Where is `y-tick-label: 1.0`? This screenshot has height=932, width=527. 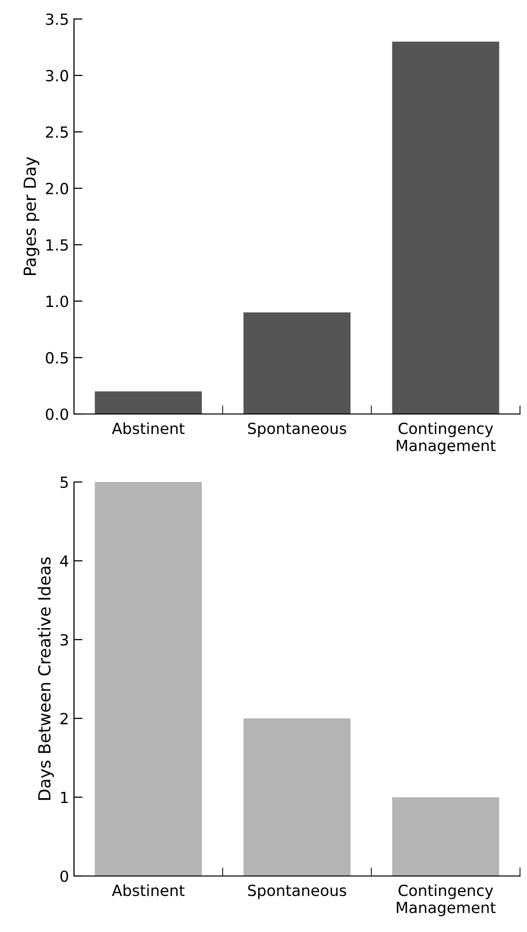 y-tick-label: 1.0 is located at coordinates (57, 302).